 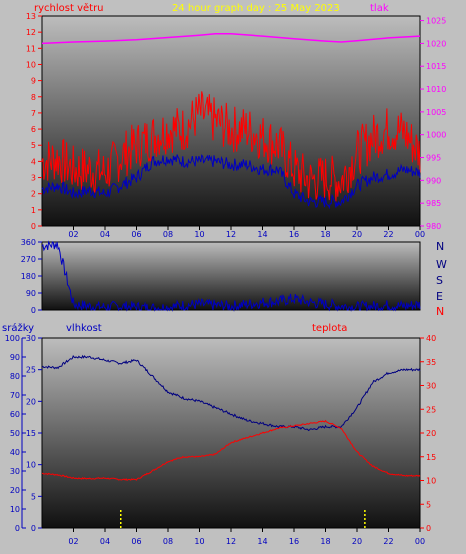 I want to click on temperature-label: 30, so click(x=431, y=386).